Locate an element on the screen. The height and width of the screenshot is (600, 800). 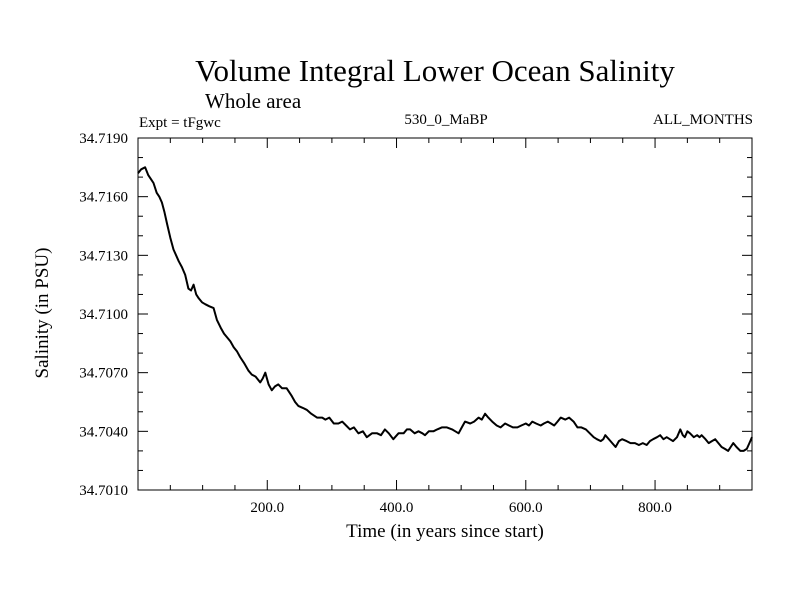
chart-title: Volume Integral Lower Ocean Salinity is located at coordinates (435, 70).